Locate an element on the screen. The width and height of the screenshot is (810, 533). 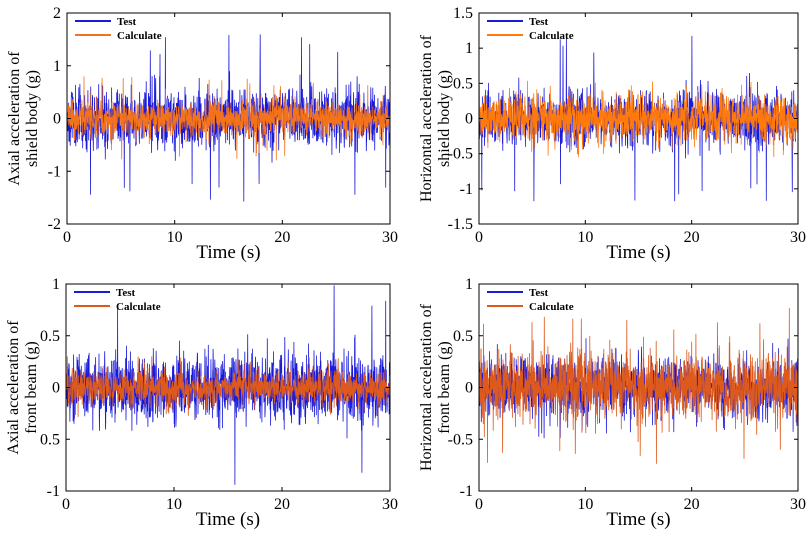
y-tick-label: 2 is located at coordinates (57, 13).